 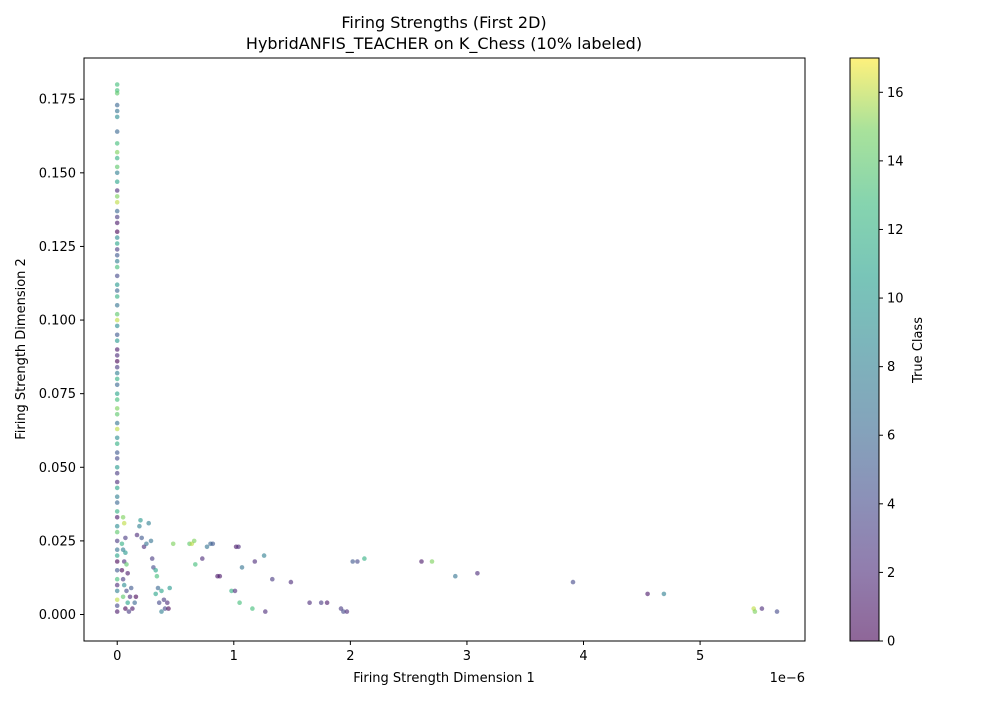 What do you see at coordinates (57, 541) in the screenshot?
I see `y-tick-label: 0.025` at bounding box center [57, 541].